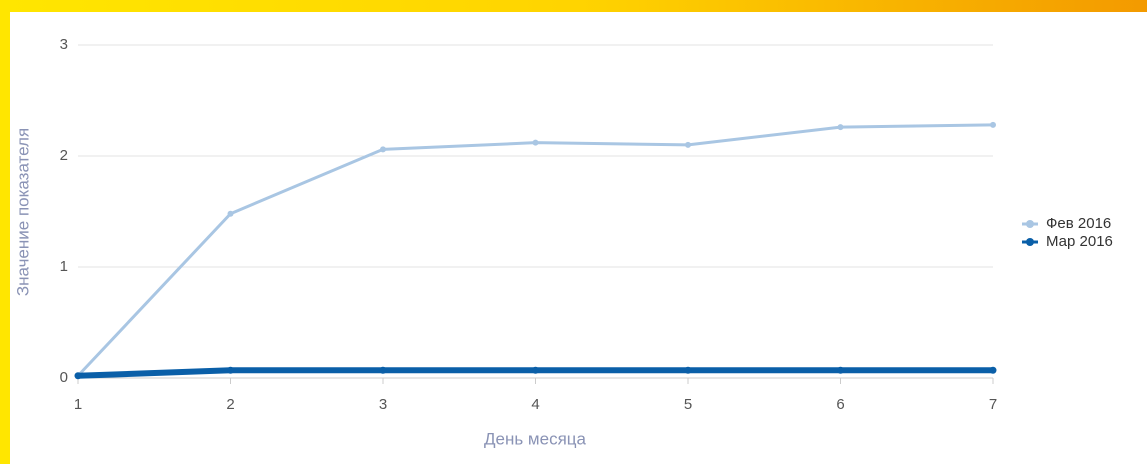  Describe the element at coordinates (840, 404) in the screenshot. I see `x-tick-label: 6` at that location.